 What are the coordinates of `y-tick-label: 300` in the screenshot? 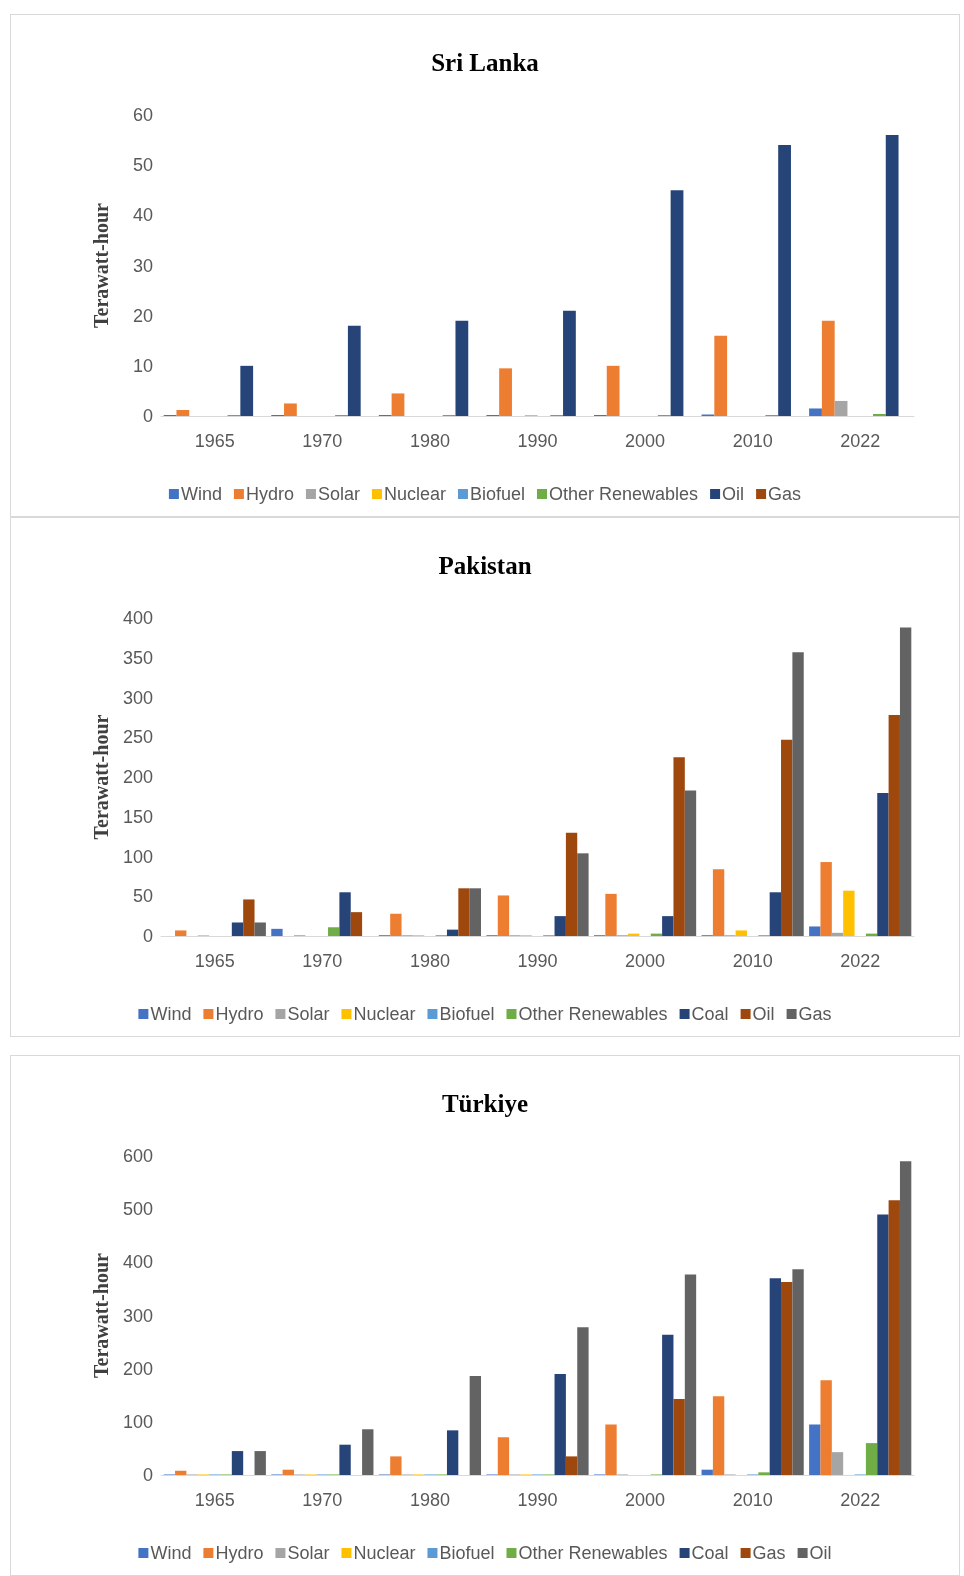 It's located at (137, 697).